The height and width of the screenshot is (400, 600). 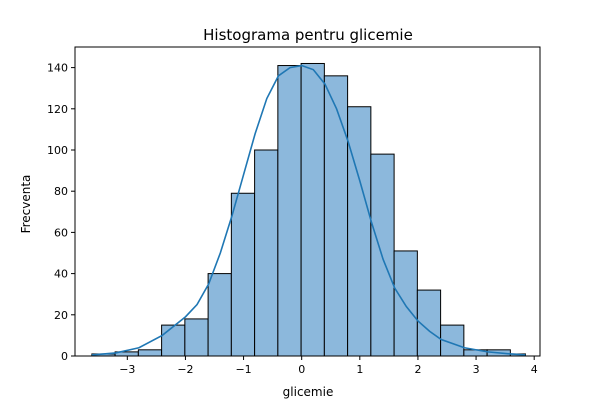 I want to click on x-tick-label: 1, so click(x=359, y=369).